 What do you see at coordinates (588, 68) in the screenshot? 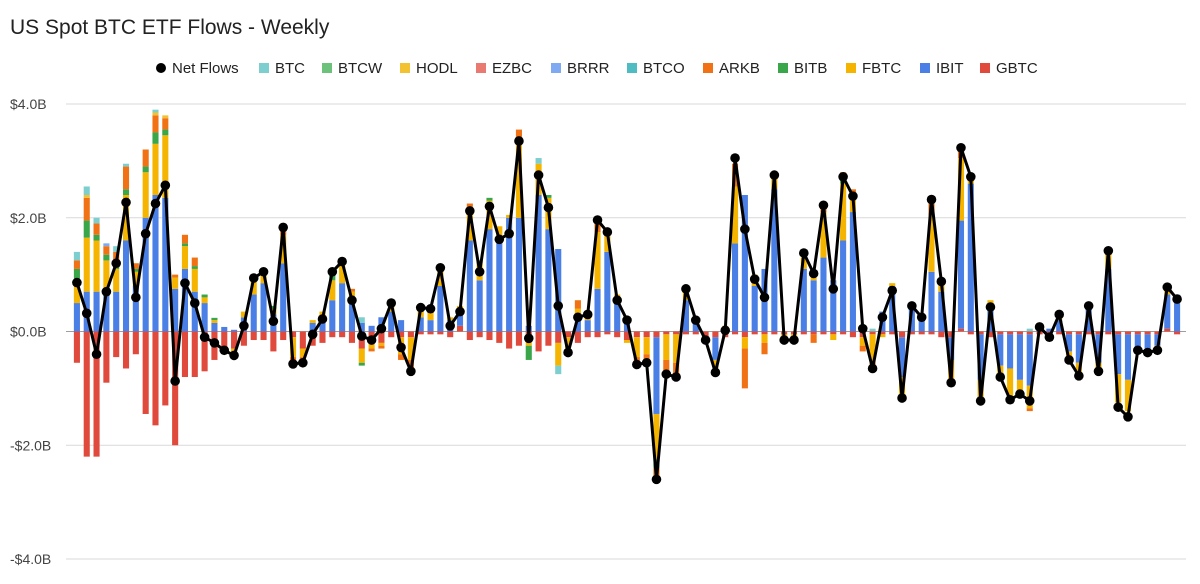
I see `legend-label-brrr: BRRR` at bounding box center [588, 68].